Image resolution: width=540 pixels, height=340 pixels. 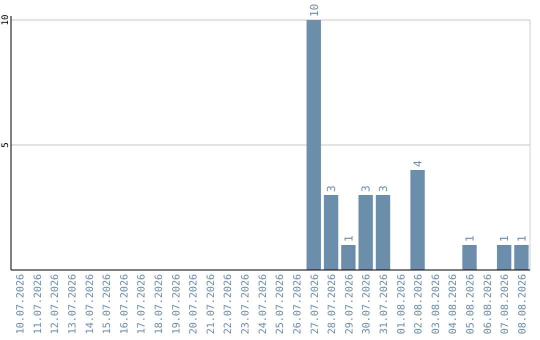 I want to click on x-tick-label: 16.07.2026, so click(x=124, y=304).